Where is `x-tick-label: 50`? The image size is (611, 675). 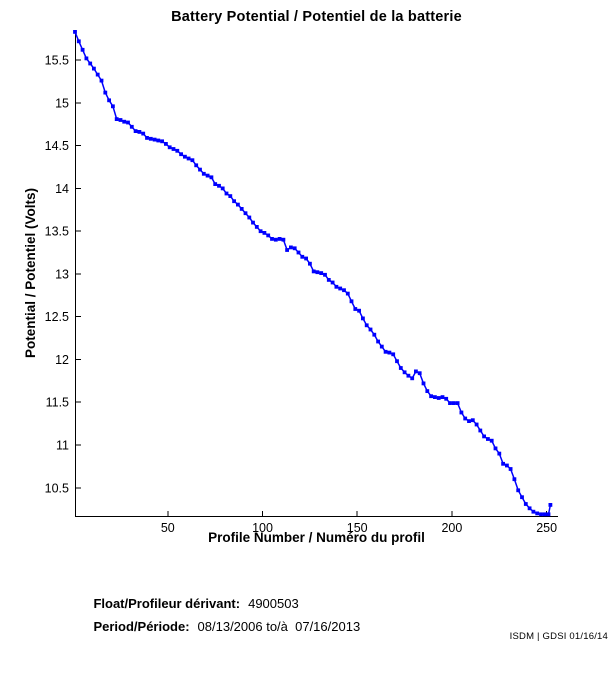 x-tick-label: 50 is located at coordinates (168, 528).